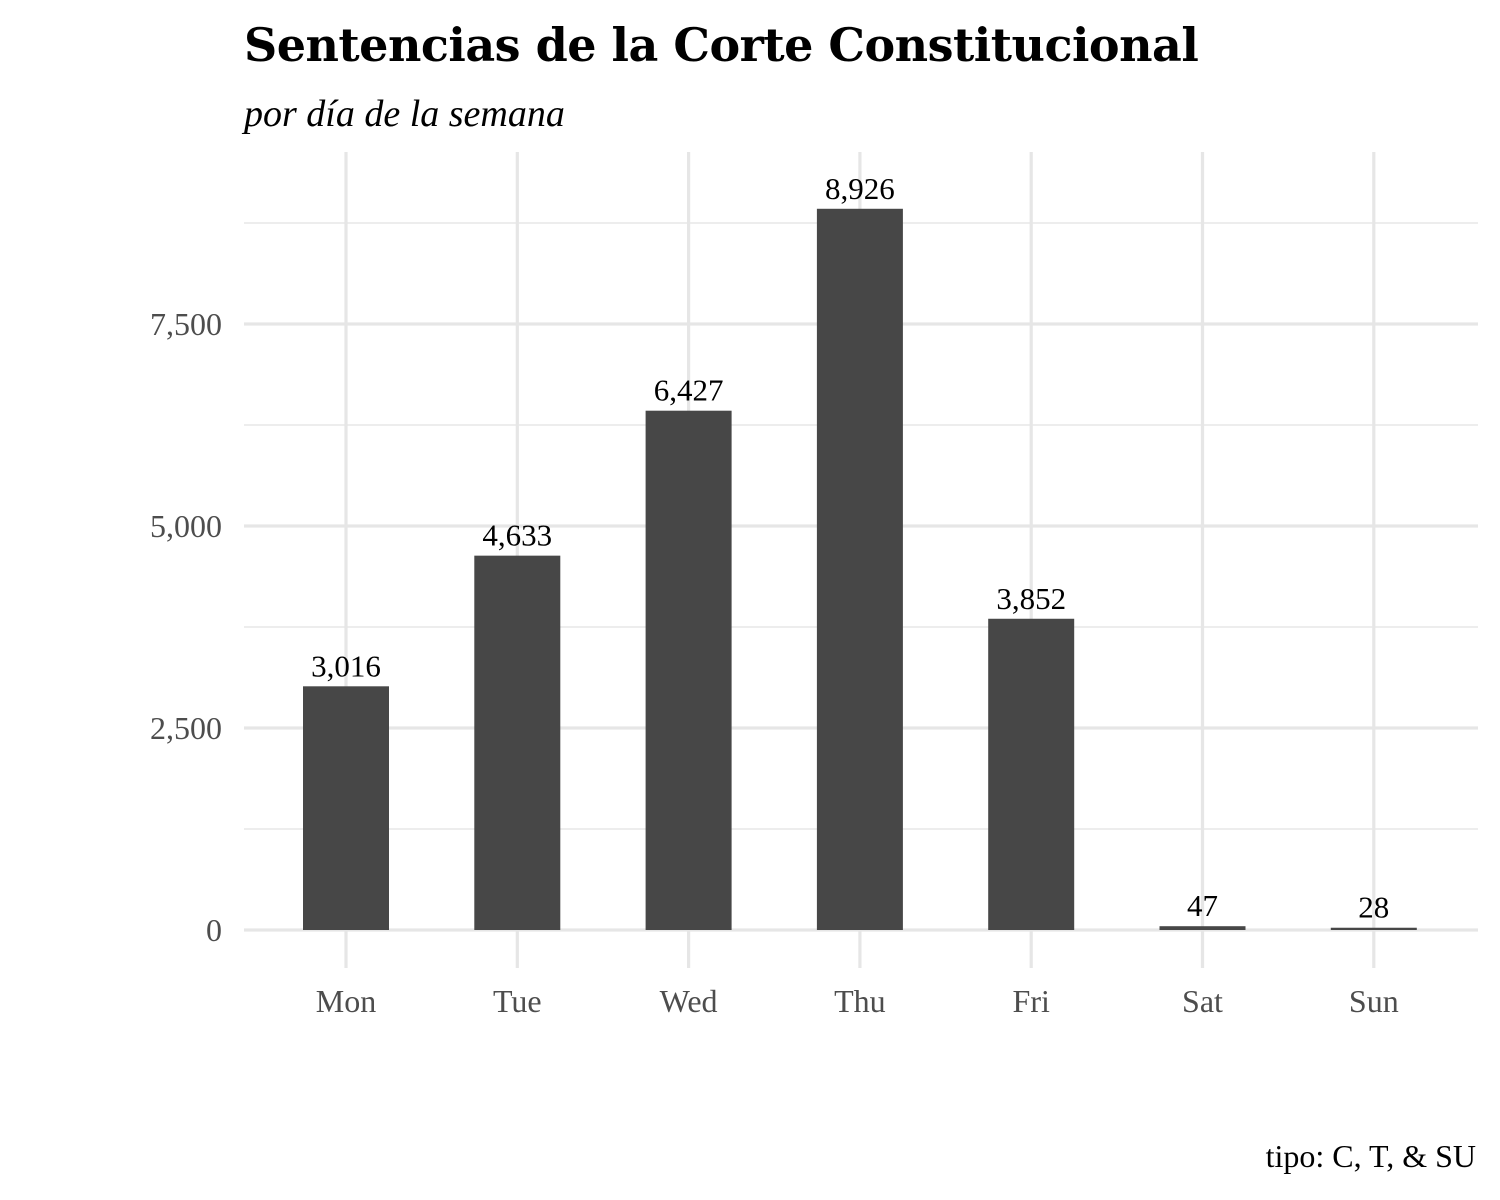  What do you see at coordinates (1373, 928) in the screenshot?
I see `bar-sun` at bounding box center [1373, 928].